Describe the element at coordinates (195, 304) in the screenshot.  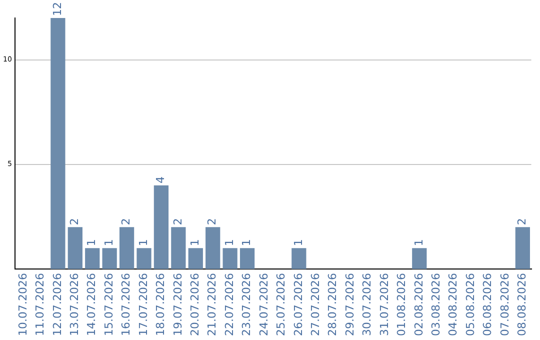
I see `x-tick-label: 20.07.2026` at that location.